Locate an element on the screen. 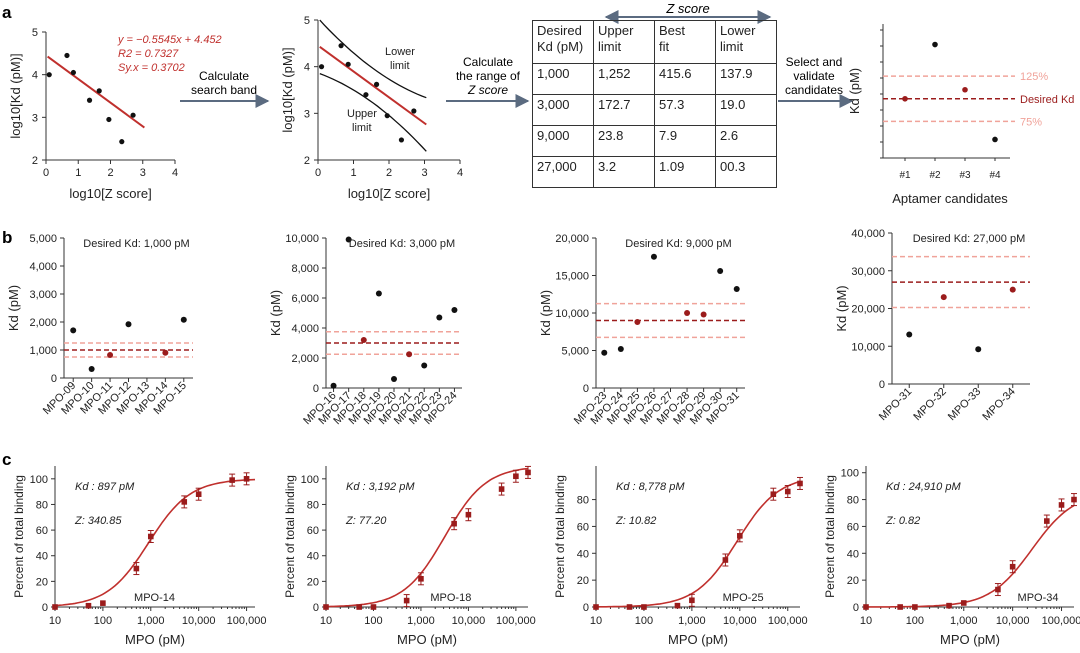  c2-y-tick-label: 0 is located at coordinates (316, 608).